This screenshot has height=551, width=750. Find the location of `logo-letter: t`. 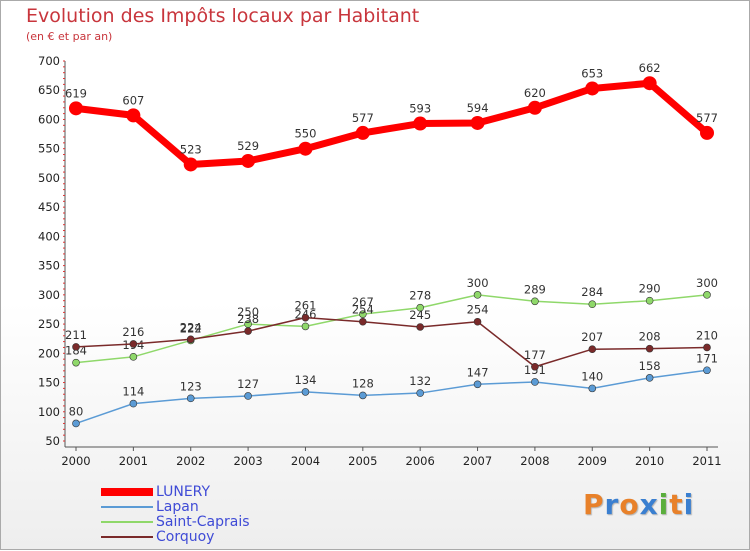

logo-letter: t is located at coordinates (676, 504).